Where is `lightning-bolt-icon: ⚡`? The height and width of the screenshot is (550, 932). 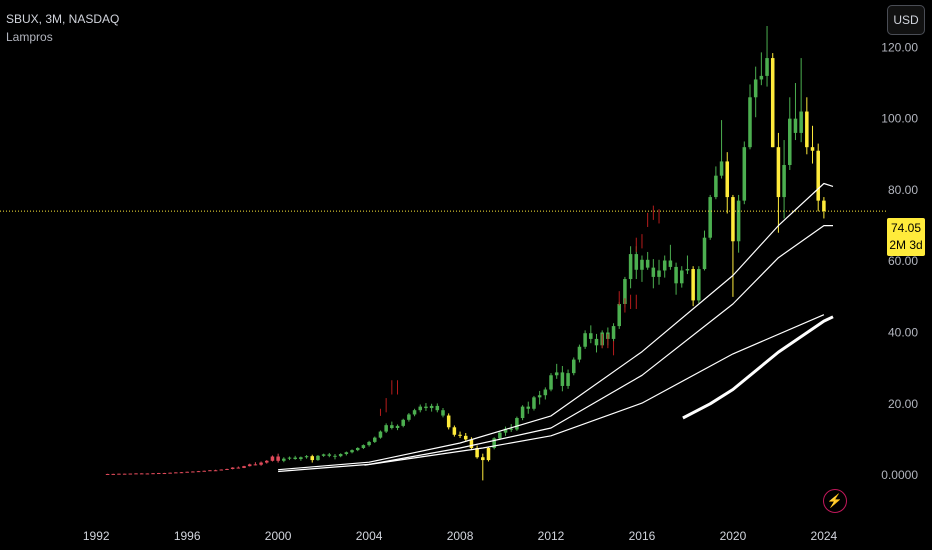 lightning-bolt-icon: ⚡ is located at coordinates (835, 501).